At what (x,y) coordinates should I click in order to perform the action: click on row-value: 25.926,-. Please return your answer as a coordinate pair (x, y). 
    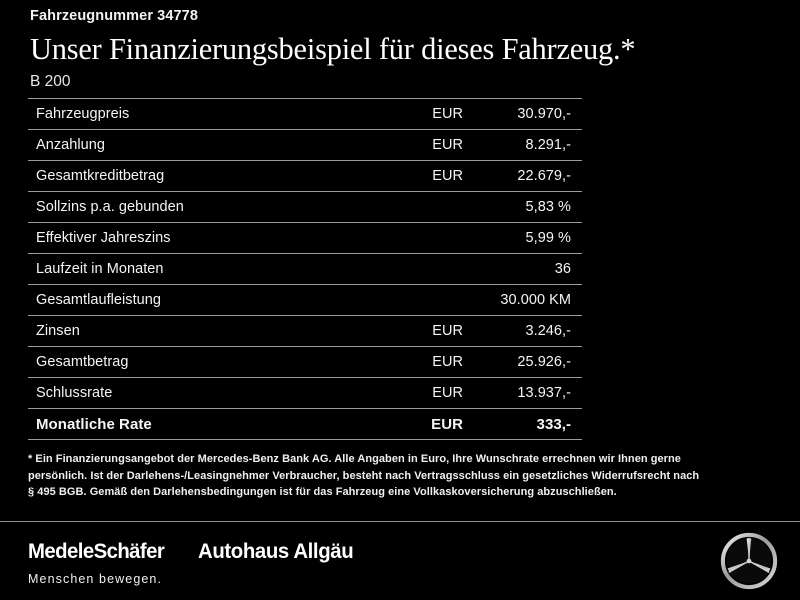
    Looking at the image, I should click on (544, 362).